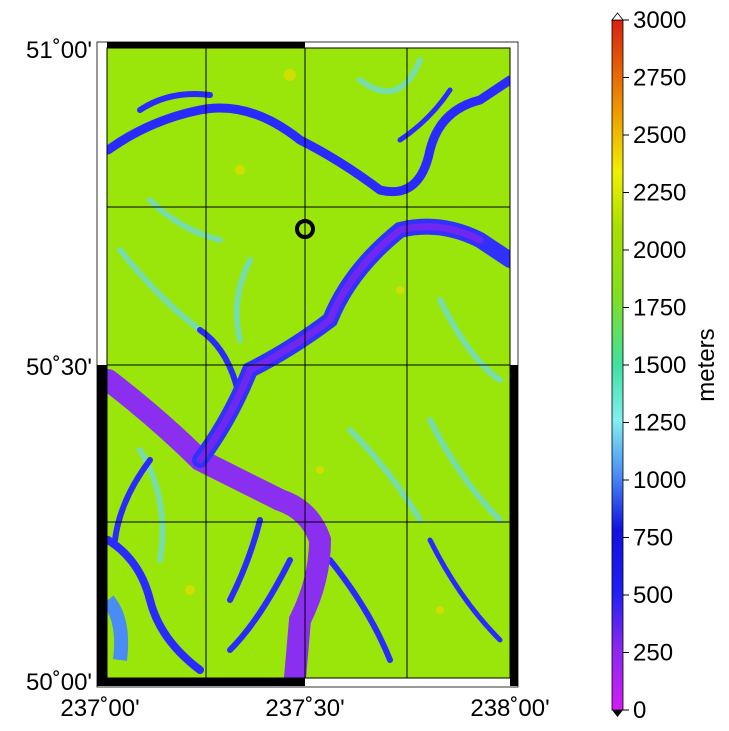  I want to click on colorbar-tick-label: 0, so click(639, 710).